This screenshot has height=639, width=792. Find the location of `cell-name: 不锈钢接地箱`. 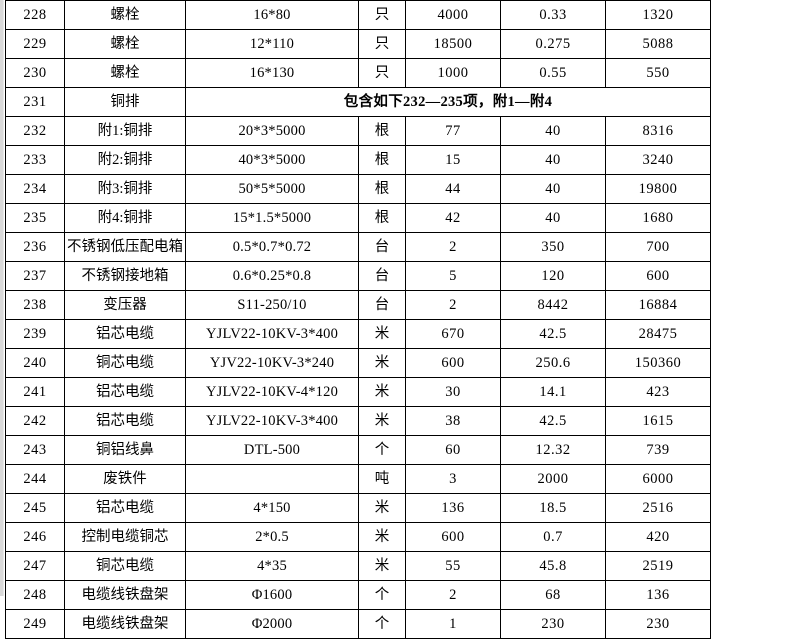

cell-name: 不锈钢接地箱 is located at coordinates (125, 276).